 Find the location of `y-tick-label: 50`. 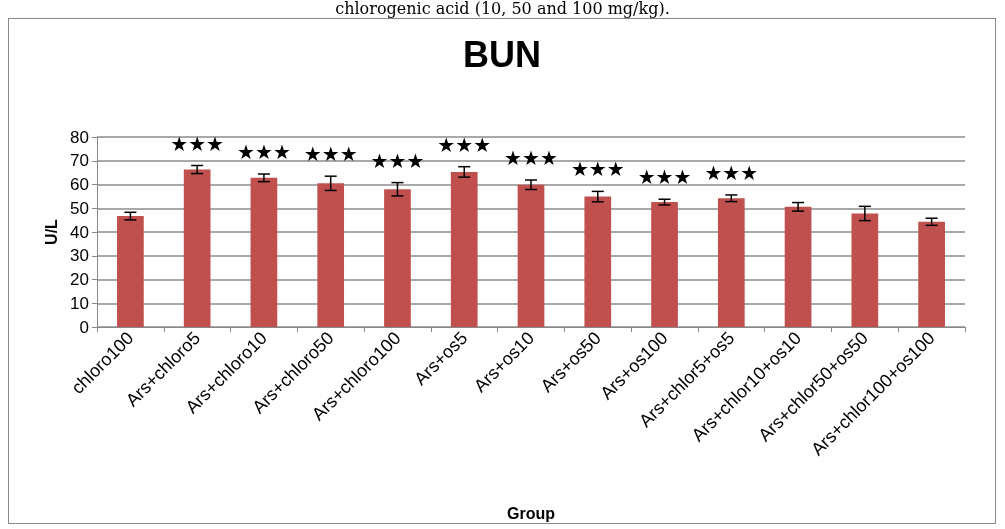

y-tick-label: 50 is located at coordinates (79, 208).